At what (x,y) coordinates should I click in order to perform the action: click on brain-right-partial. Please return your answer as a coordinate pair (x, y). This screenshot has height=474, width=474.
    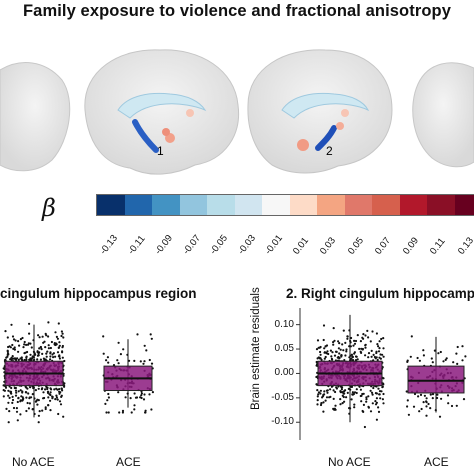
    Looking at the image, I should click on (443, 115).